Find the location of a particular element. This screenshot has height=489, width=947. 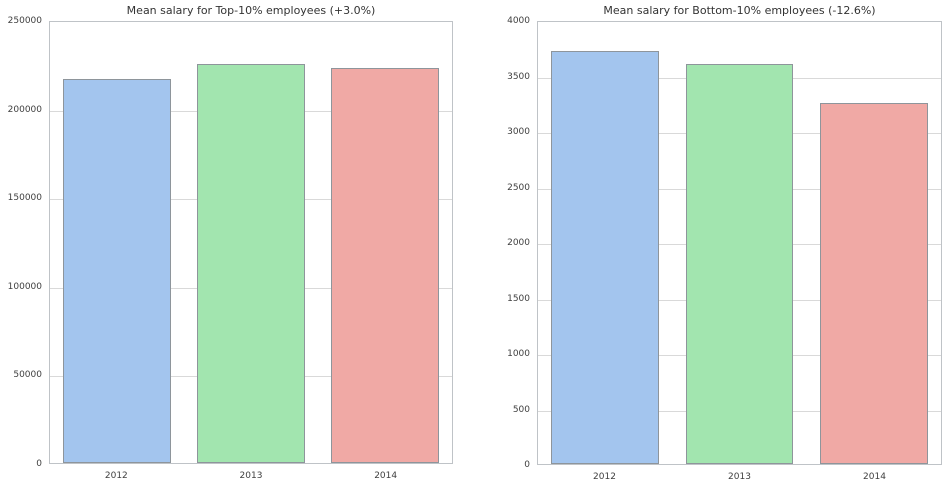

chart-top10-x-axis: 2012 2013 2014 is located at coordinates (251, 475).